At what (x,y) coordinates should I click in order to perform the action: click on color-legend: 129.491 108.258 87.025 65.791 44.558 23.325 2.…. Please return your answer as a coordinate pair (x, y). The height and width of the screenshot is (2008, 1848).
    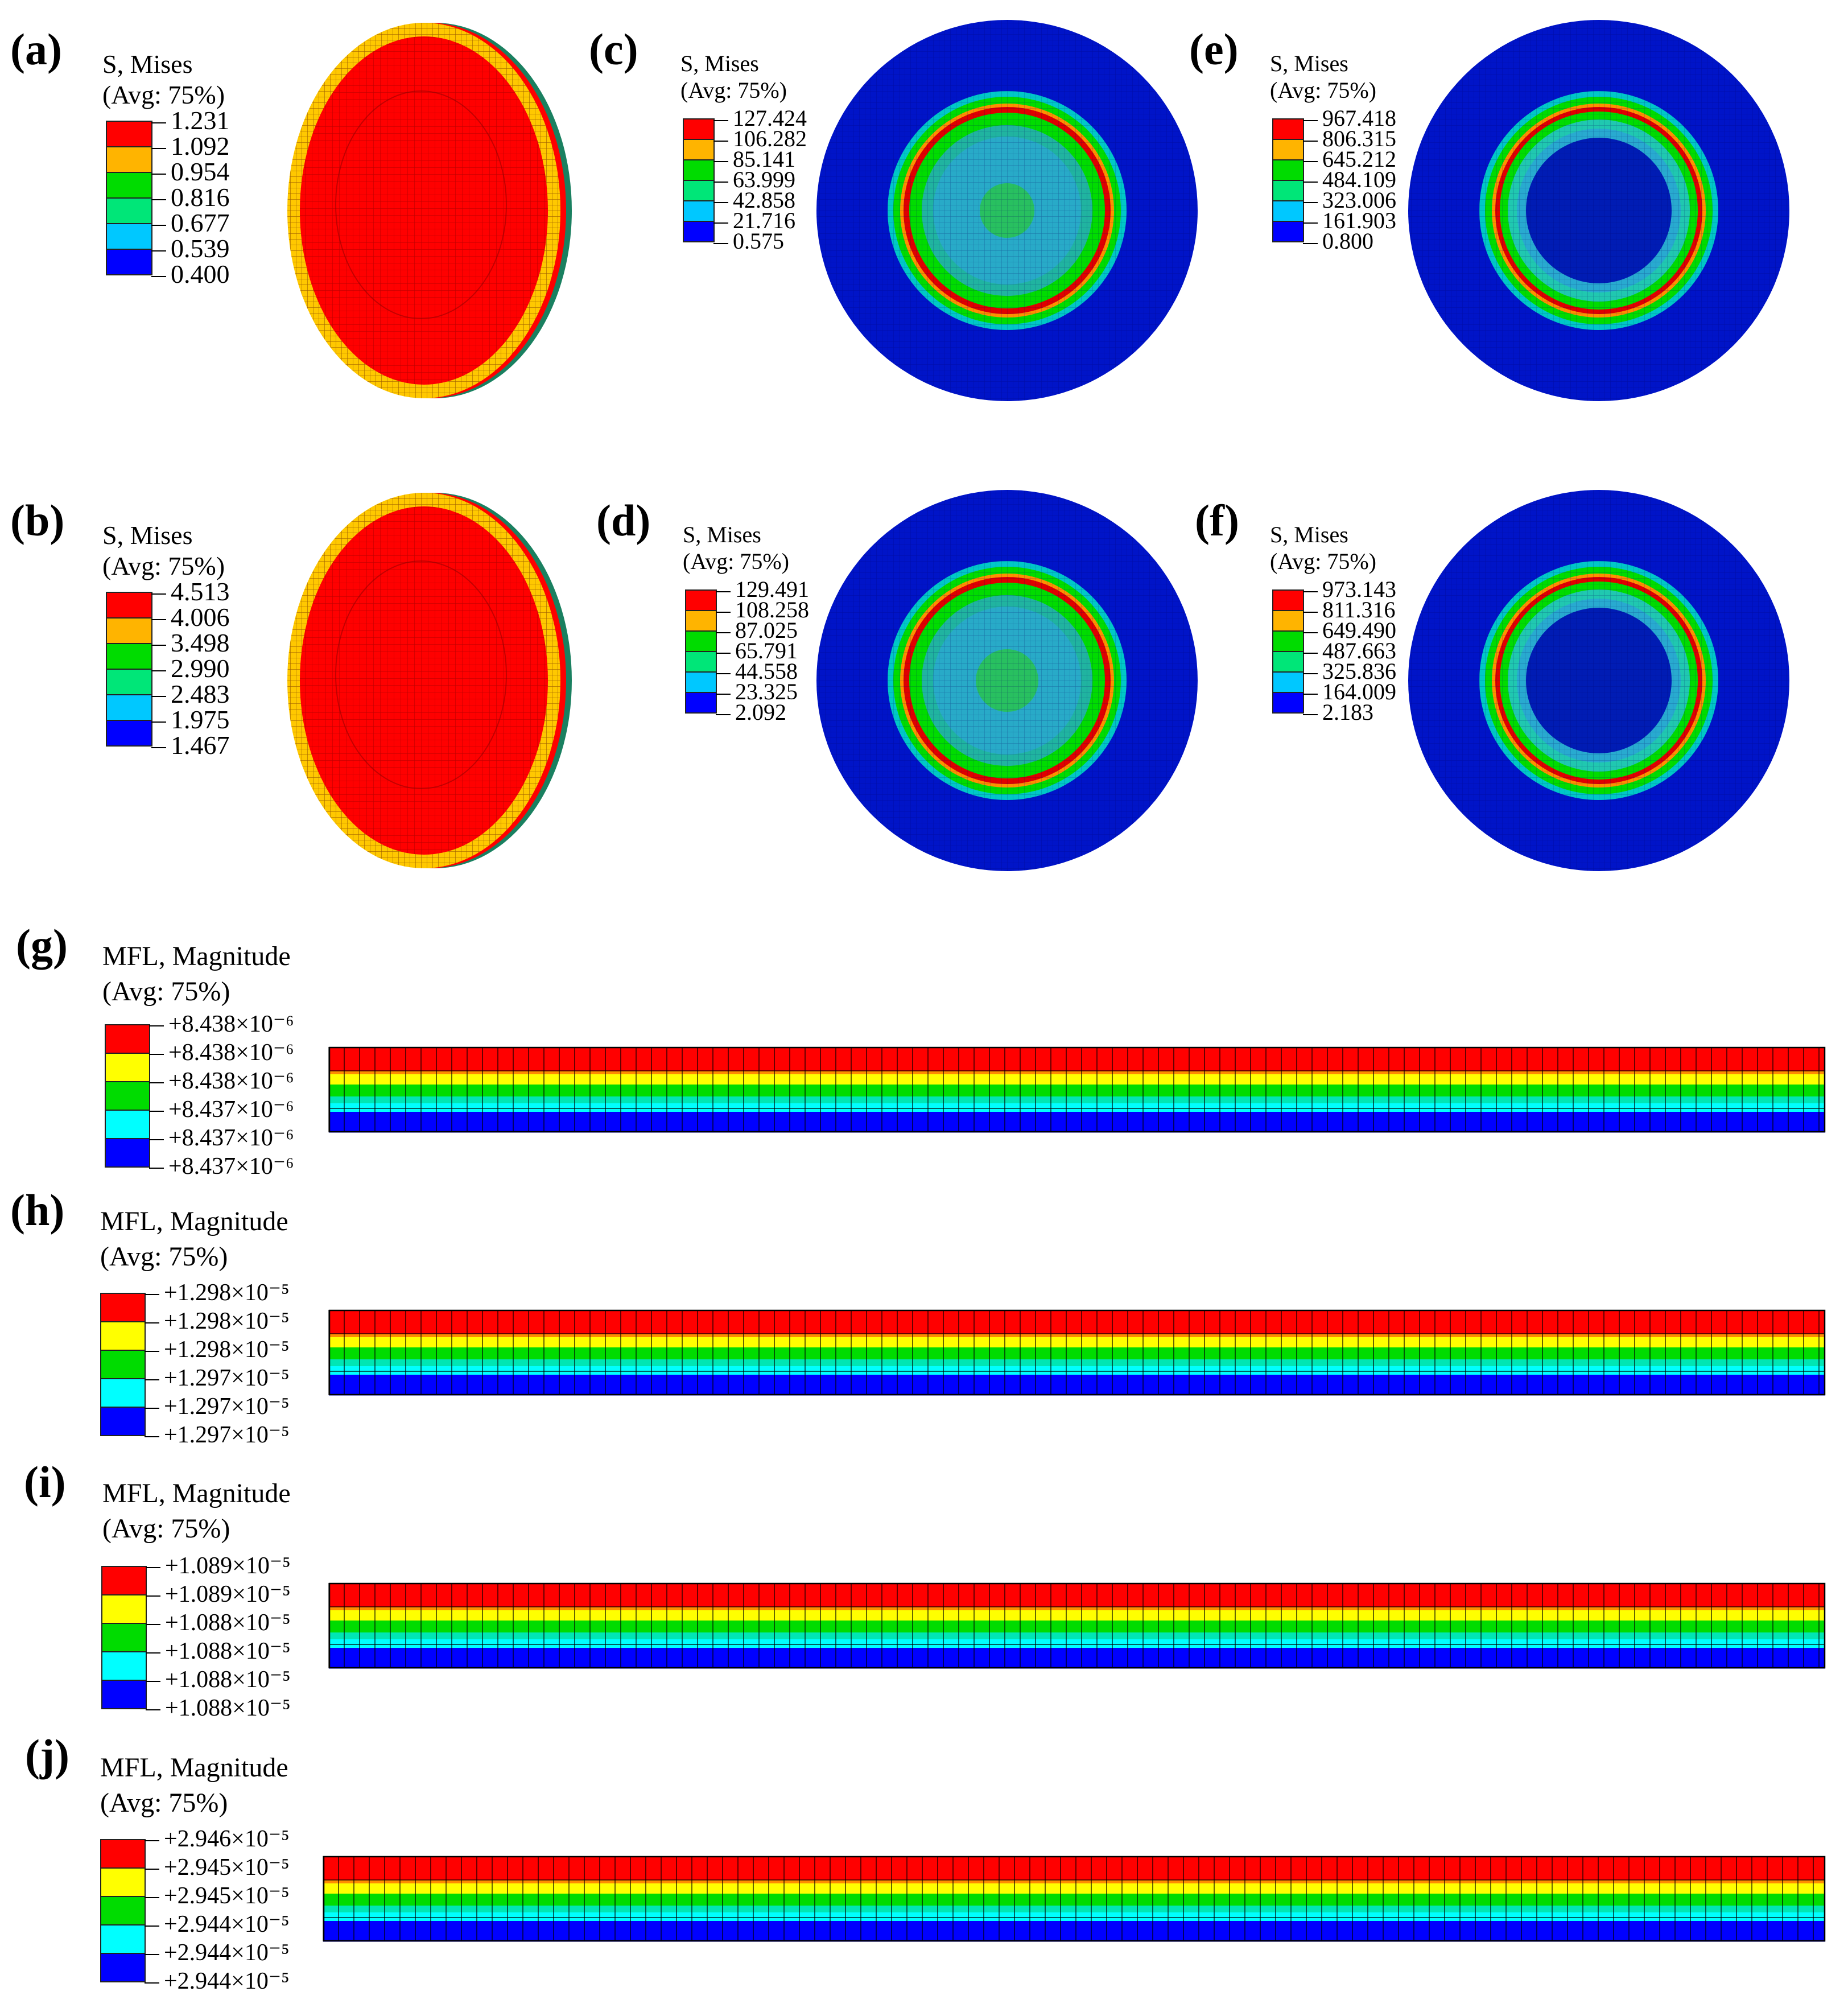
    Looking at the image, I should click on (747, 651).